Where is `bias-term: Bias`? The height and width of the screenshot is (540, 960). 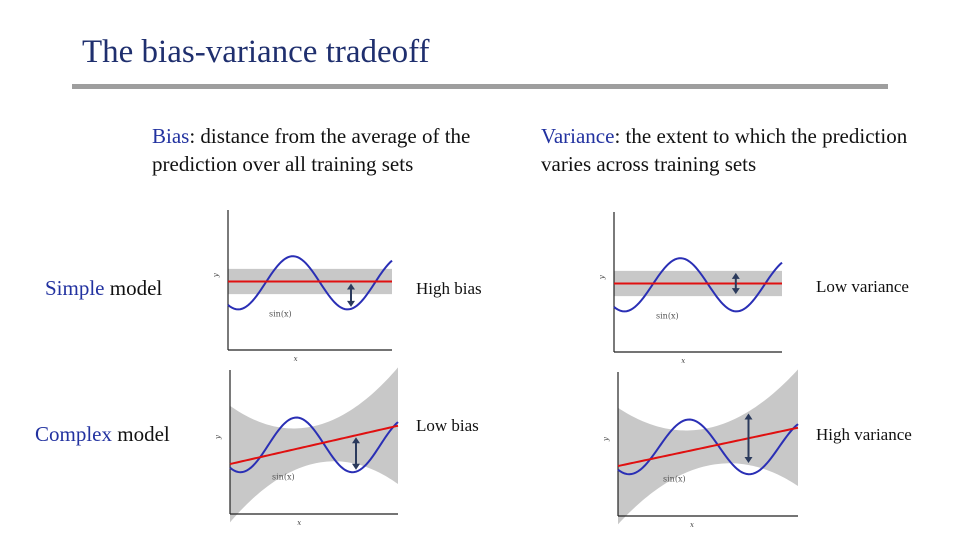
bias-term: Bias is located at coordinates (171, 136).